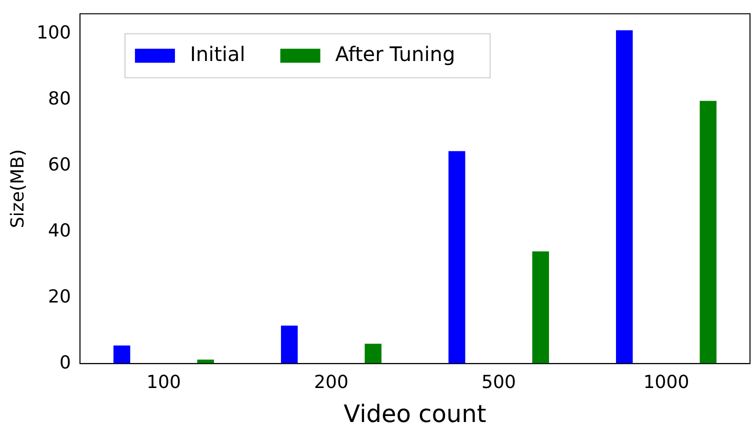 The height and width of the screenshot is (434, 754). Describe the element at coordinates (59, 165) in the screenshot. I see `y-tick-label: 60` at that location.